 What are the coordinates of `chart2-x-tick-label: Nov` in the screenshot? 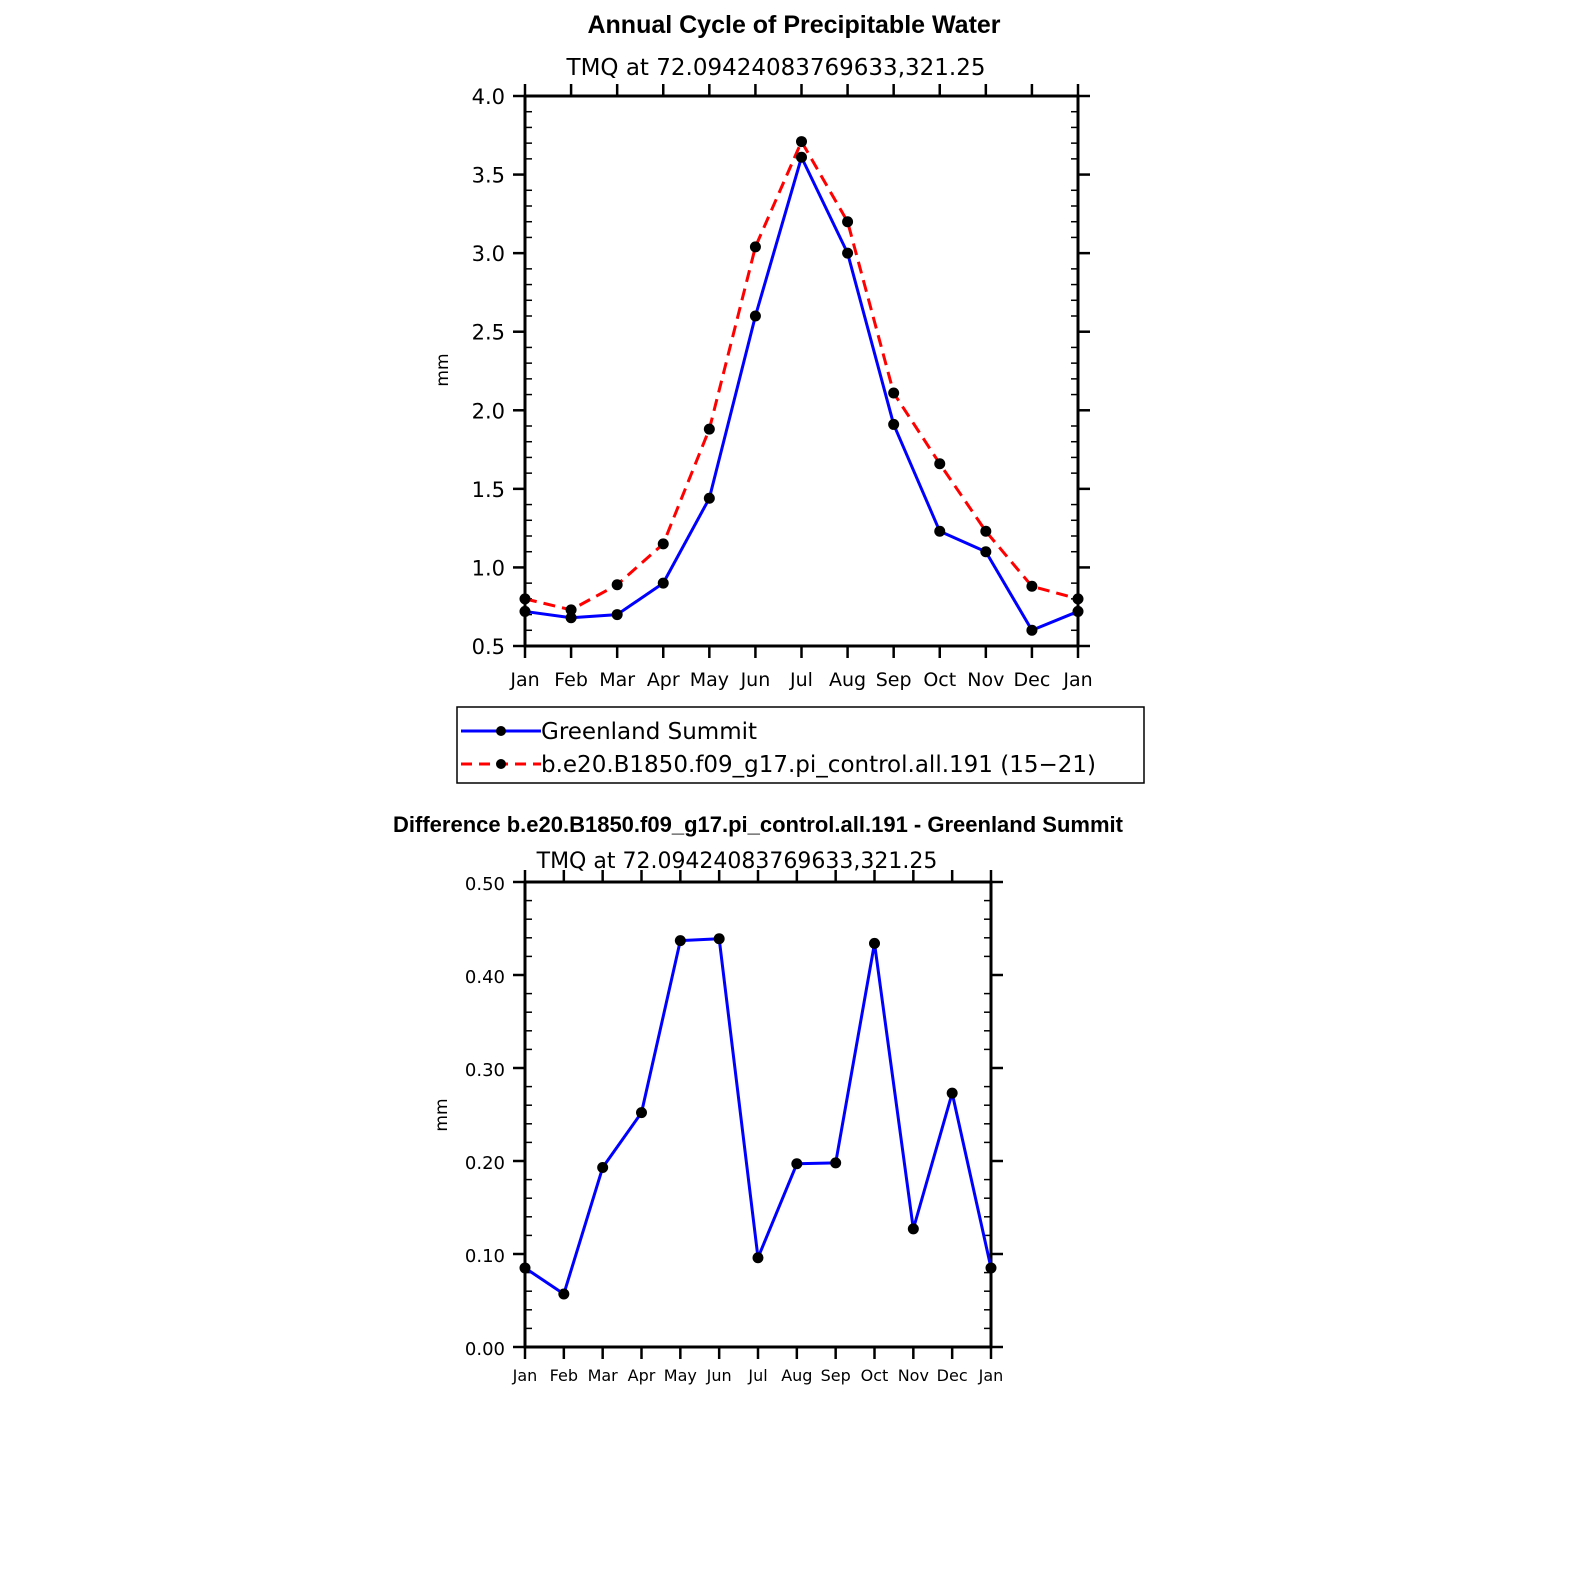 It's located at (913, 1375).